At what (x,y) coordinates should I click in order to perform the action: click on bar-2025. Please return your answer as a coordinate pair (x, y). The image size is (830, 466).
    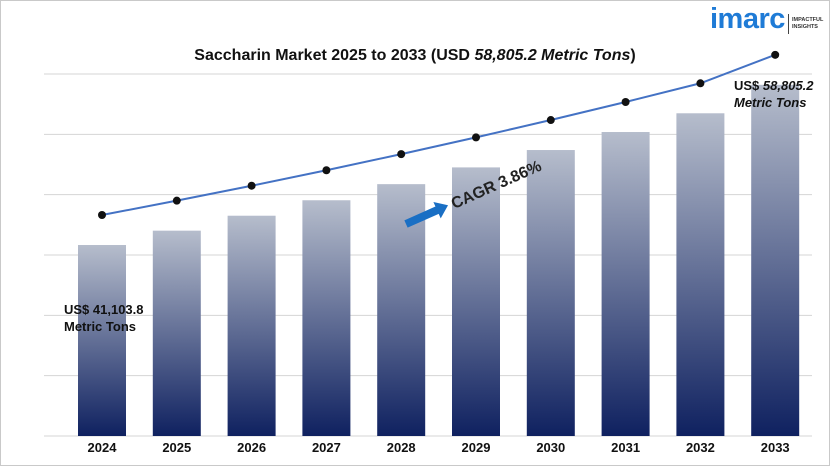
    Looking at the image, I should click on (176, 333).